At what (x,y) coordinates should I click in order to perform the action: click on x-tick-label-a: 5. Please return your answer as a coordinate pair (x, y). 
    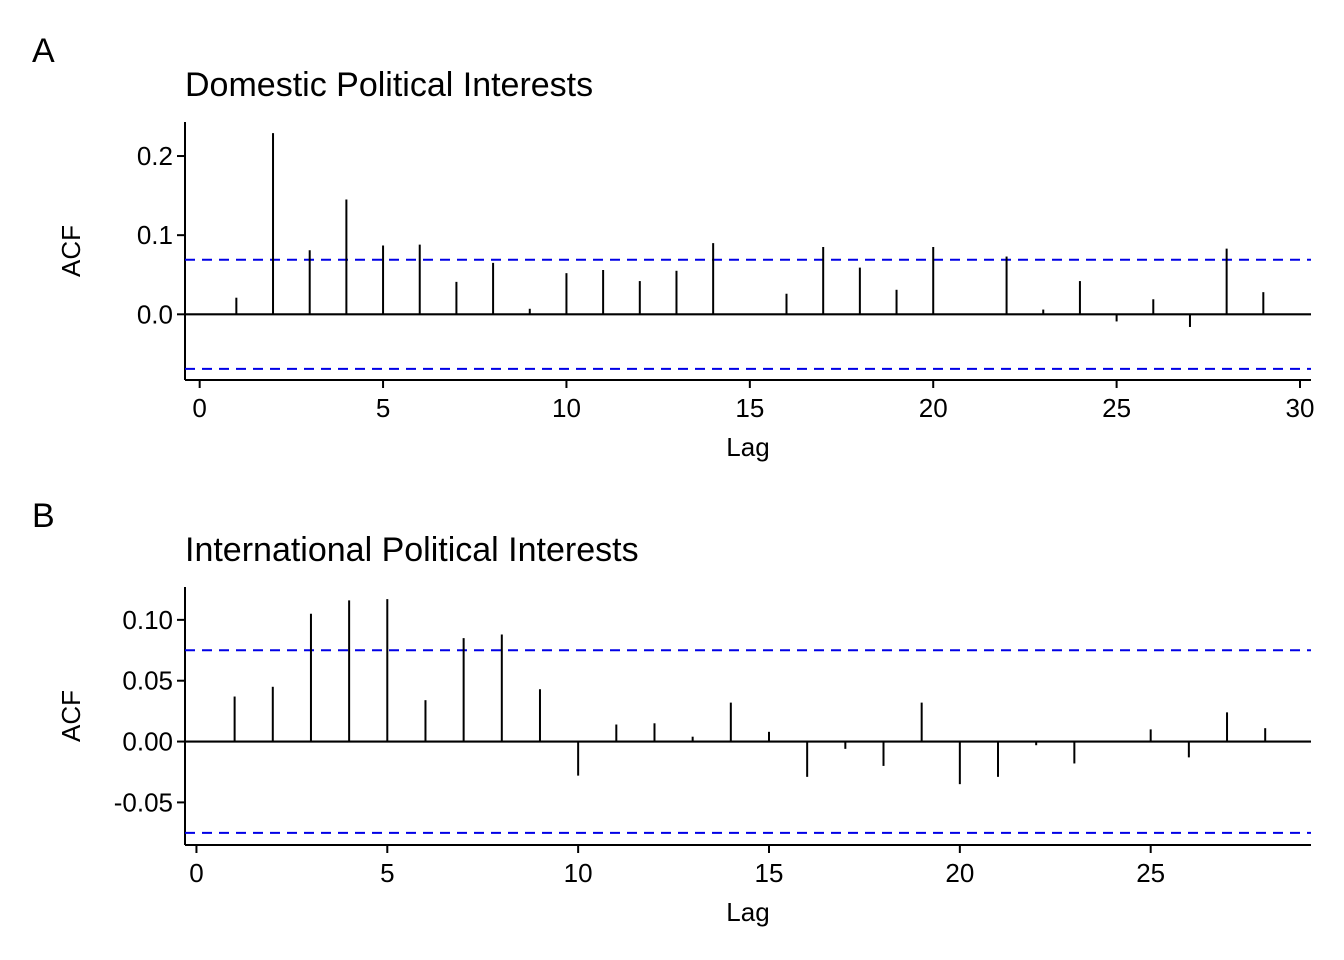
    Looking at the image, I should click on (383, 408).